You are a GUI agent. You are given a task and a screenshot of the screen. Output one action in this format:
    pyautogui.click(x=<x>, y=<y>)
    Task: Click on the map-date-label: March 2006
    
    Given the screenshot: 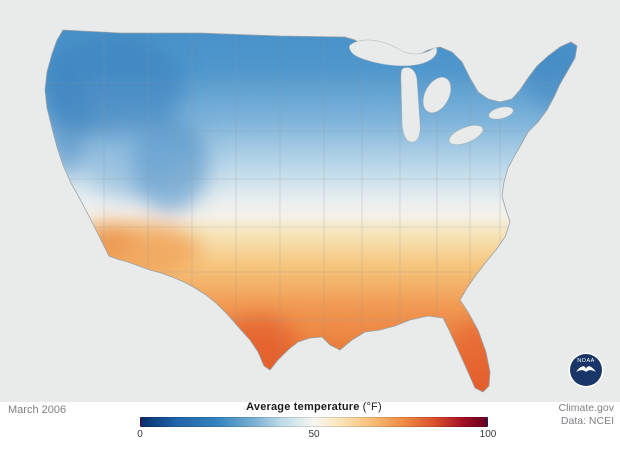 What is the action you would take?
    pyautogui.click(x=37, y=410)
    